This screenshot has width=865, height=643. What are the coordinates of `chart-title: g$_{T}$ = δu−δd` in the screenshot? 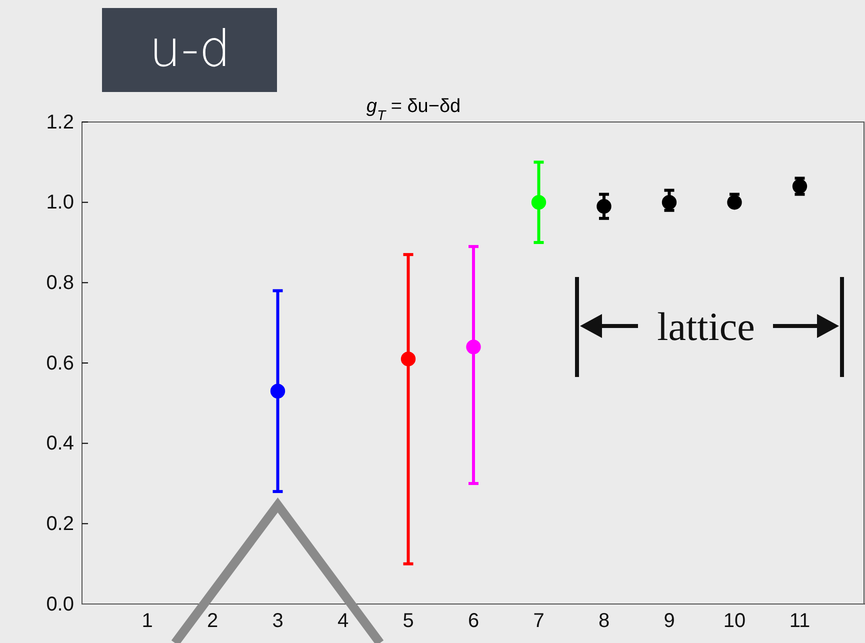 It's located at (413, 109).